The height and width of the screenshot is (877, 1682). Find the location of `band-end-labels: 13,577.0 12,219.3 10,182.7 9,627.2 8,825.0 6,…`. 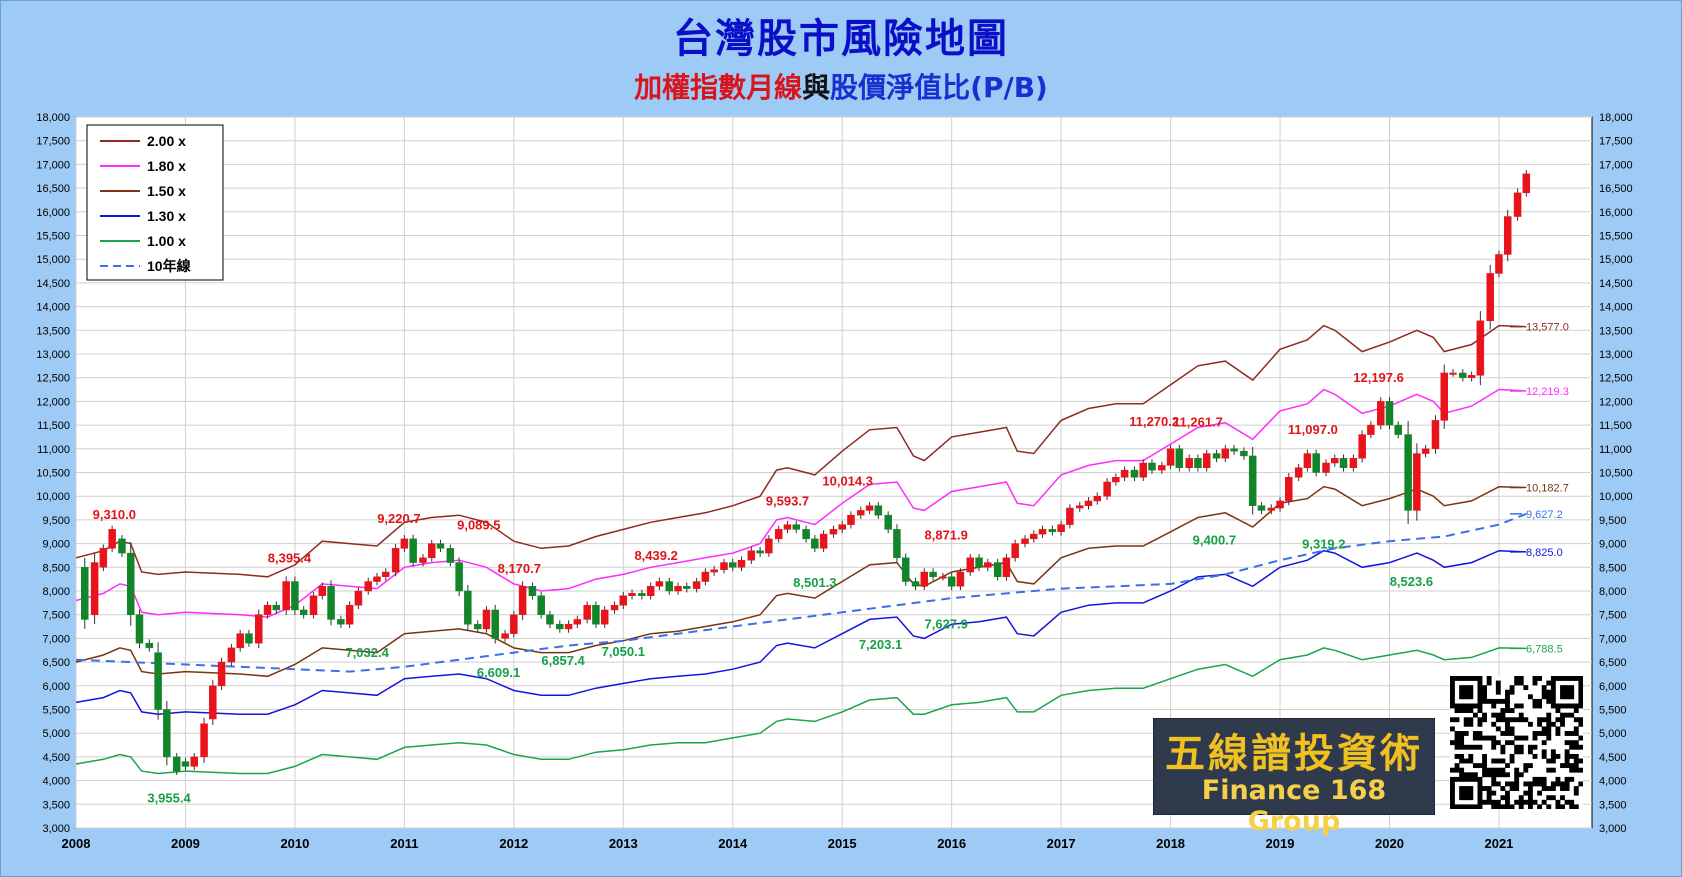

band-end-labels: 13,577.0 12,219.3 10,182.7 9,627.2 8,825.0 6,… is located at coordinates (1539, 488).